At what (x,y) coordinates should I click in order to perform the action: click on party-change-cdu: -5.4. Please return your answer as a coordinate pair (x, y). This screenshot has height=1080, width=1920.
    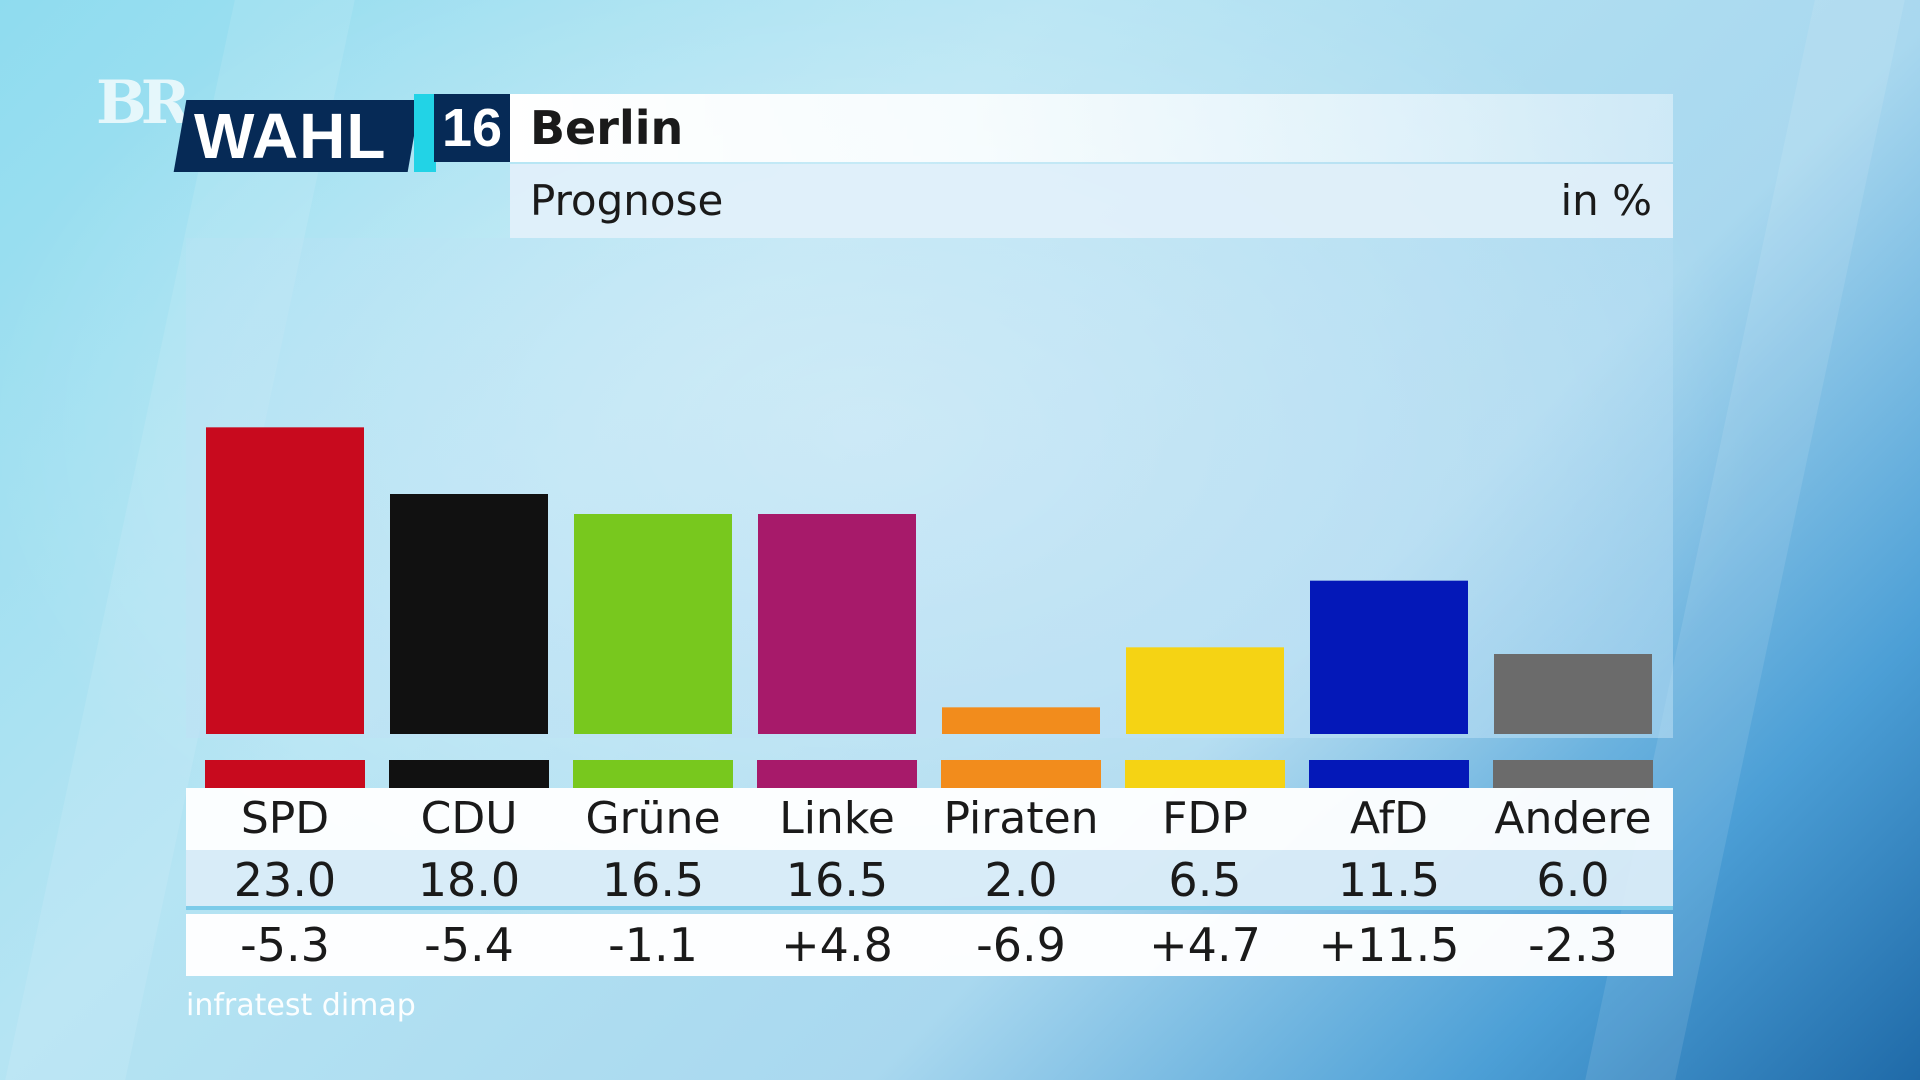
    Looking at the image, I should click on (469, 945).